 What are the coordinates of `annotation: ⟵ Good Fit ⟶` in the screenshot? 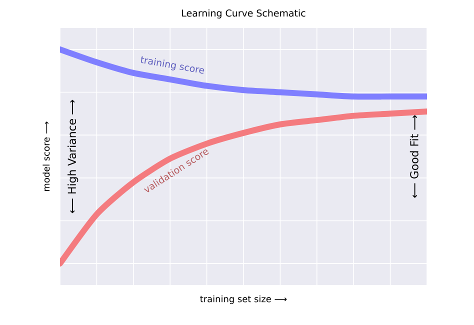 It's located at (414, 156).